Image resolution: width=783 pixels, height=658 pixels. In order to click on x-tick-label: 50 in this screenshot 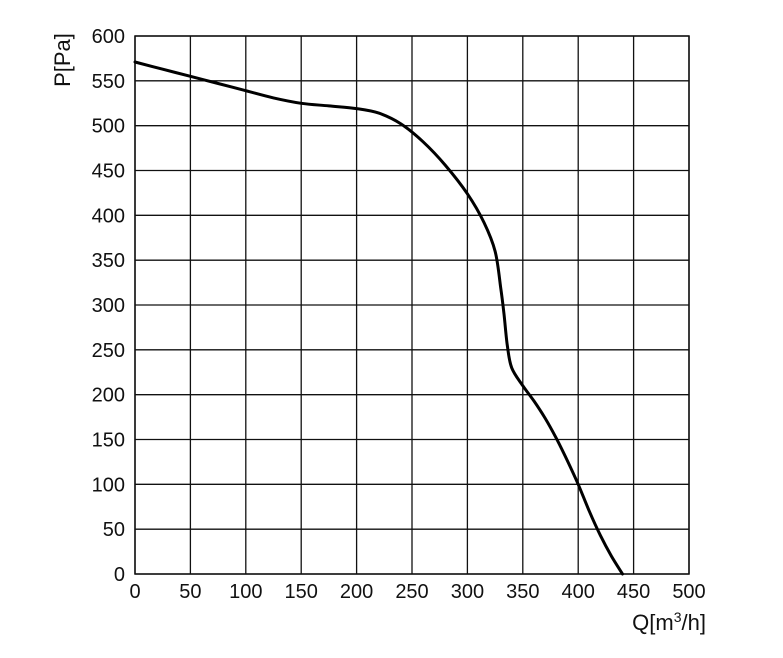, I will do `click(190, 592)`.